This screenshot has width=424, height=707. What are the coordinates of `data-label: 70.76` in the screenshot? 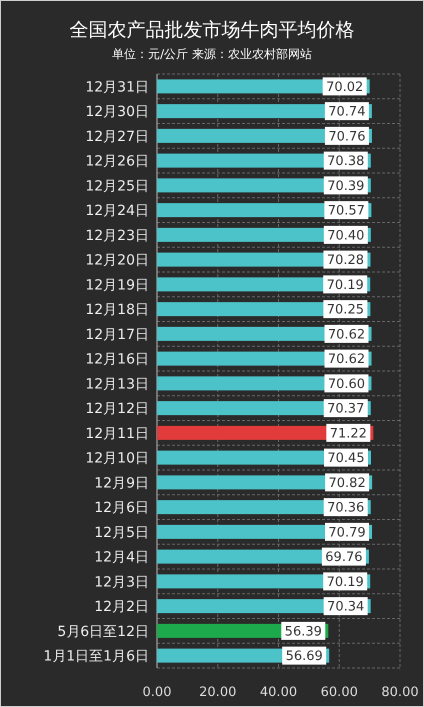 It's located at (347, 136).